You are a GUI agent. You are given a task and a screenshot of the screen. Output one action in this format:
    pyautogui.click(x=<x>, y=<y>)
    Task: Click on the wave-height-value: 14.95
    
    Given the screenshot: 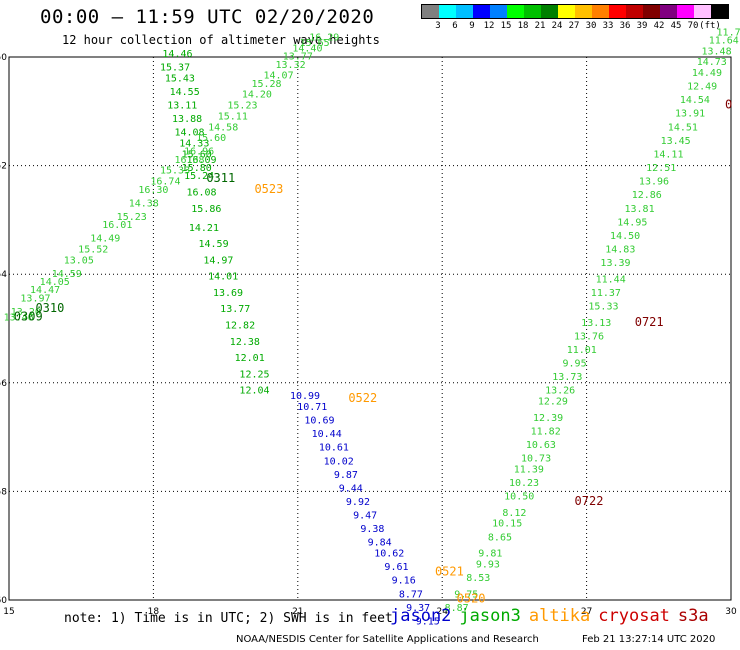 What is the action you would take?
    pyautogui.click(x=632, y=222)
    